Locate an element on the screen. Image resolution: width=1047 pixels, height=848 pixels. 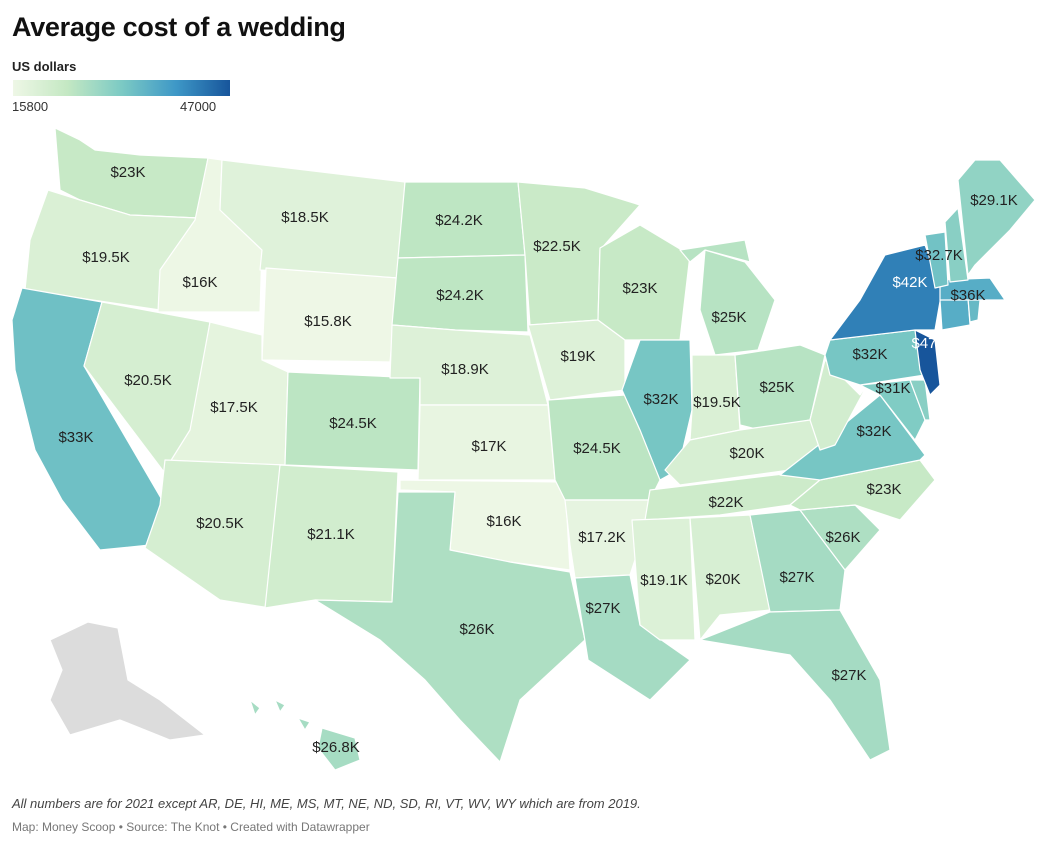
state-label-mo: $24.5K is located at coordinates (597, 448).